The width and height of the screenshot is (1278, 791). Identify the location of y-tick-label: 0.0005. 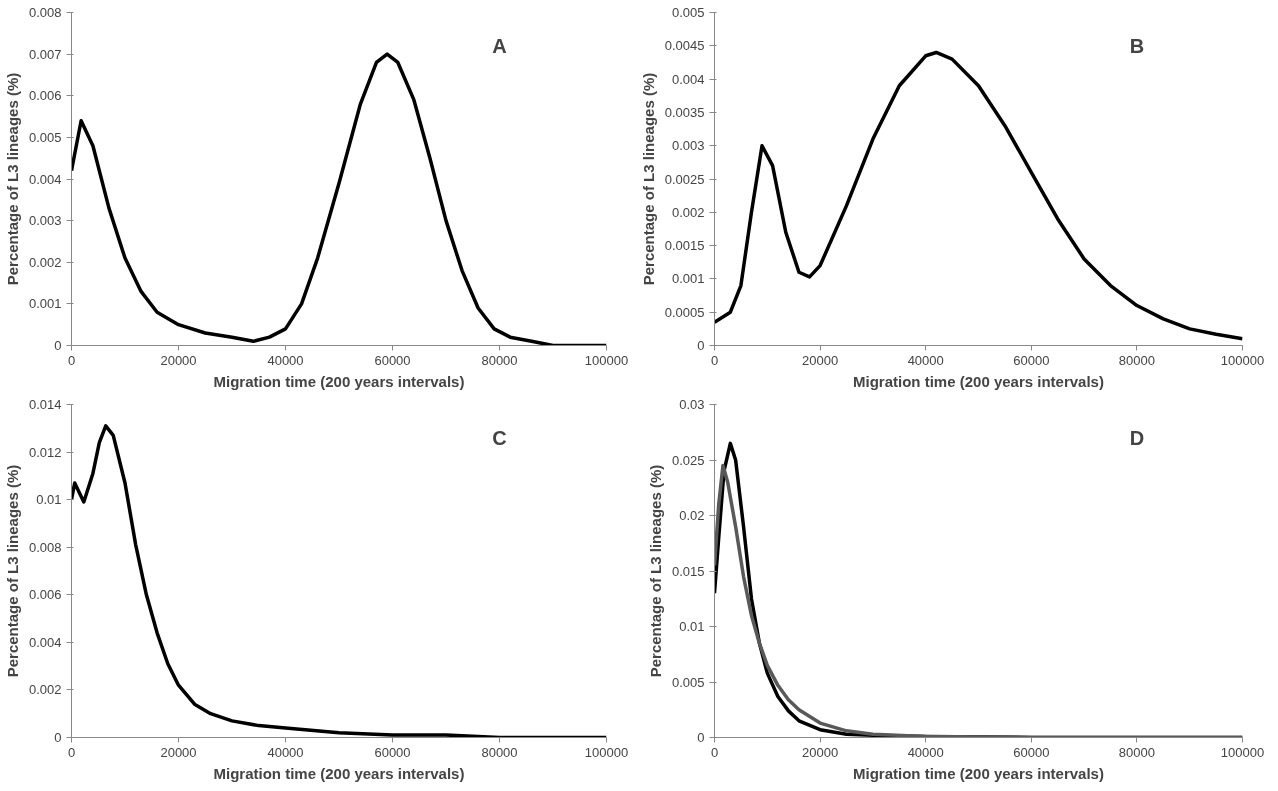
(684, 312).